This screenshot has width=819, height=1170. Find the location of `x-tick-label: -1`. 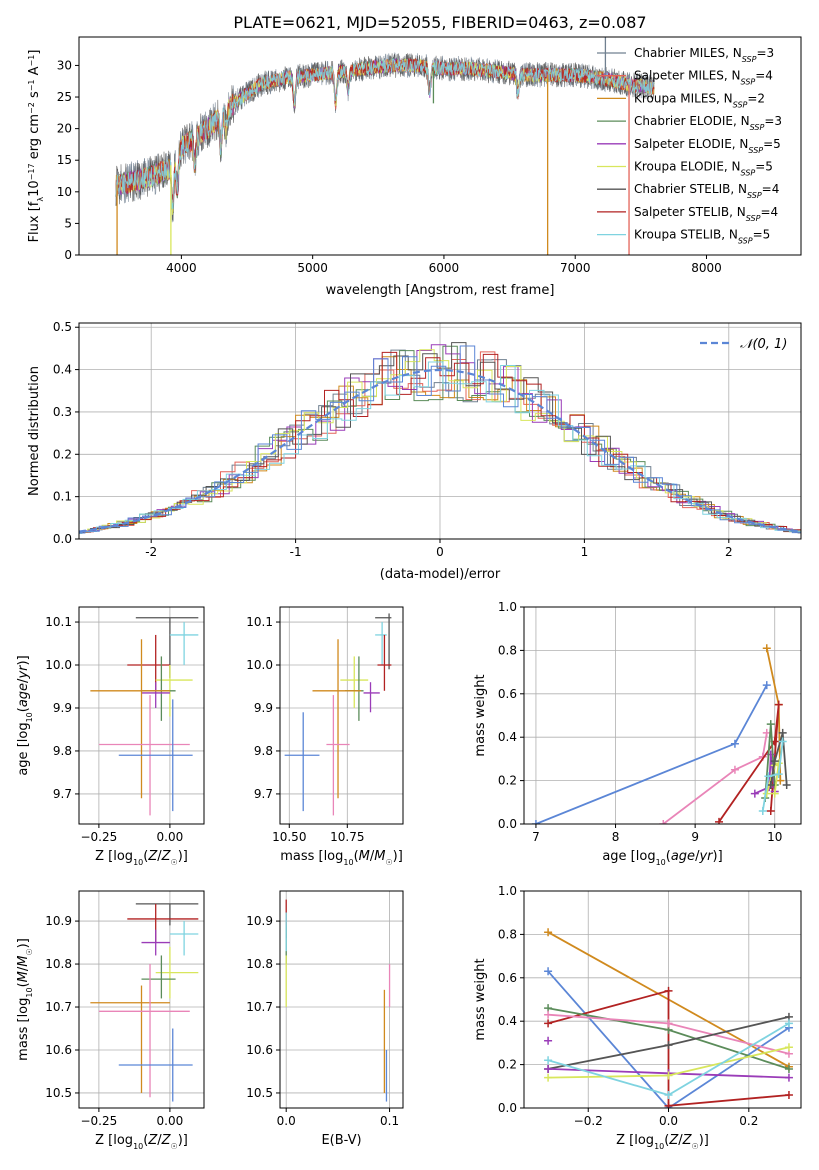

x-tick-label: -1 is located at coordinates (296, 552).